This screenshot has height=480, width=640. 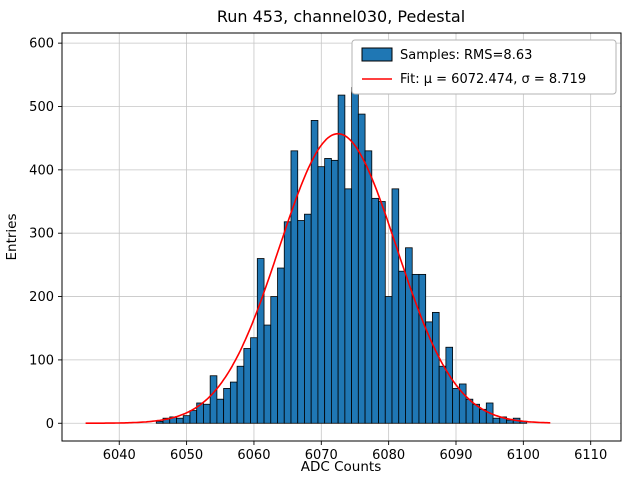 What do you see at coordinates (341, 16) in the screenshot?
I see `chart-title: Run 453, channel030, Pedestal` at bounding box center [341, 16].